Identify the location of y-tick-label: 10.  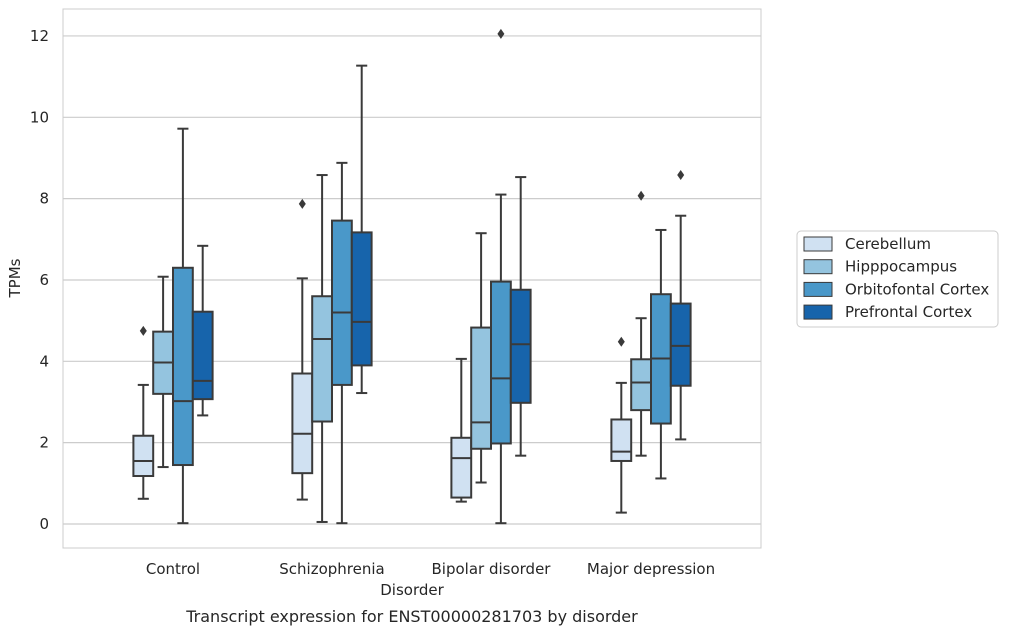
(39, 117).